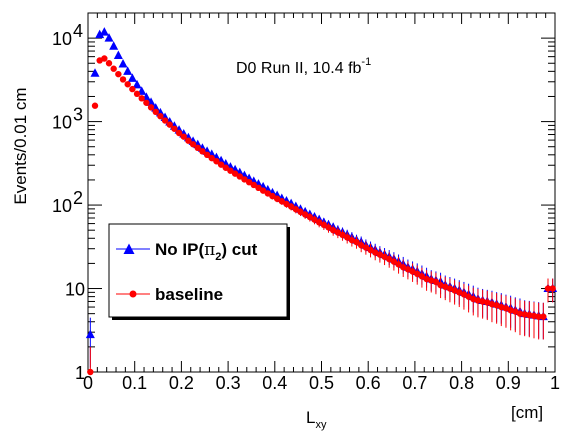 This screenshot has height=433, width=565. Describe the element at coordinates (20, 145) in the screenshot. I see `y-axis-label: Events/0.01 cm` at that location.